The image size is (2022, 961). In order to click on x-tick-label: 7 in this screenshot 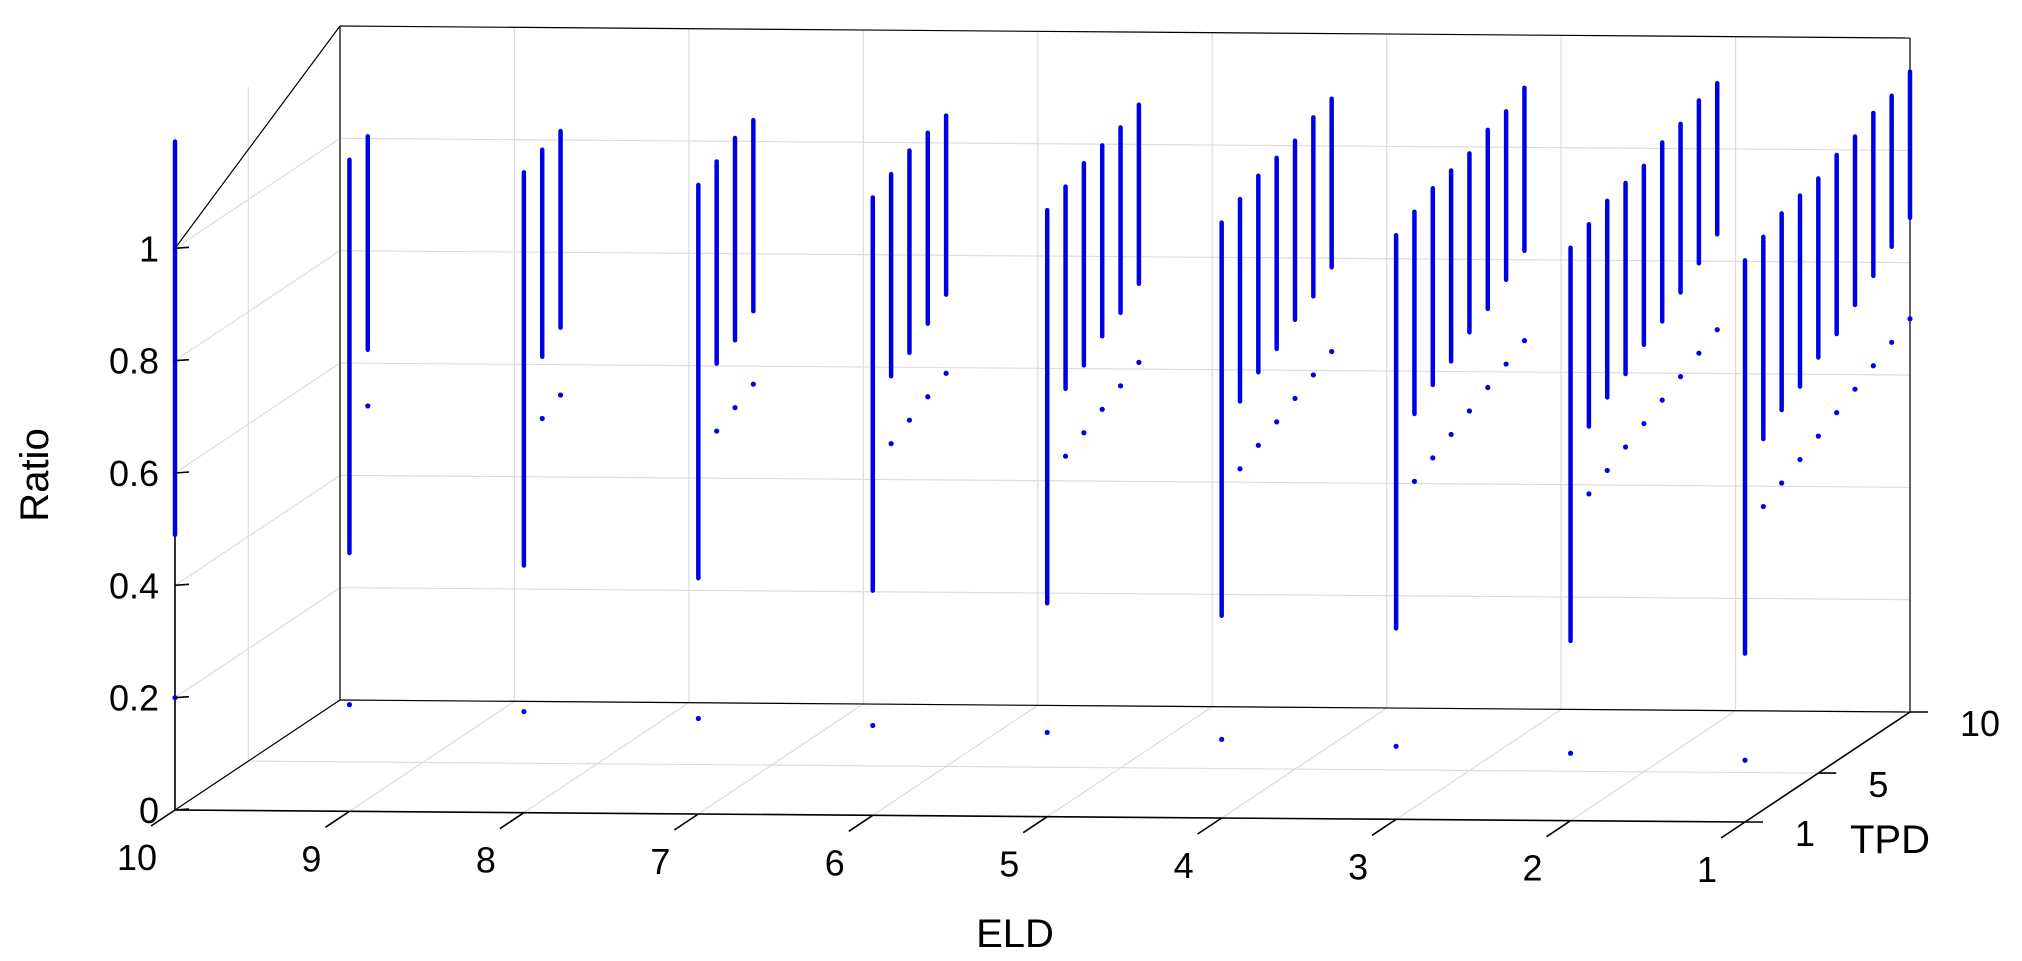, I will do `click(660, 861)`.